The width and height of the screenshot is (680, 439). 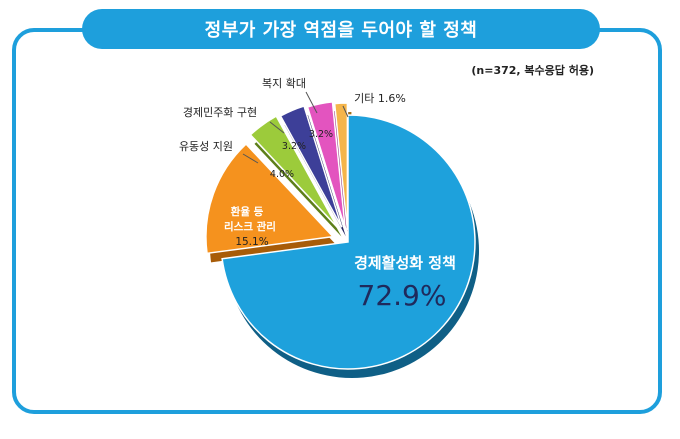 What do you see at coordinates (247, 211) in the screenshot?
I see `label-orange-1: 환율 등` at bounding box center [247, 211].